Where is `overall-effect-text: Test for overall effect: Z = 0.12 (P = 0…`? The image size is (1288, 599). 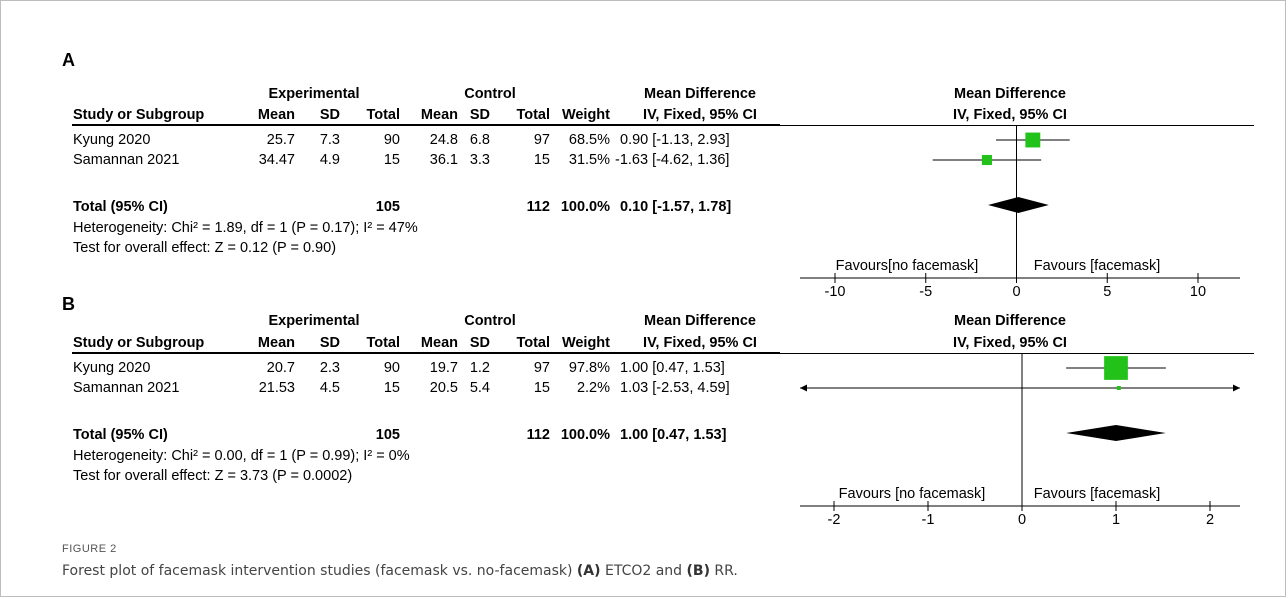
overall-effect-text: Test for overall effect: Z = 0.12 (P = 0… is located at coordinates (205, 248).